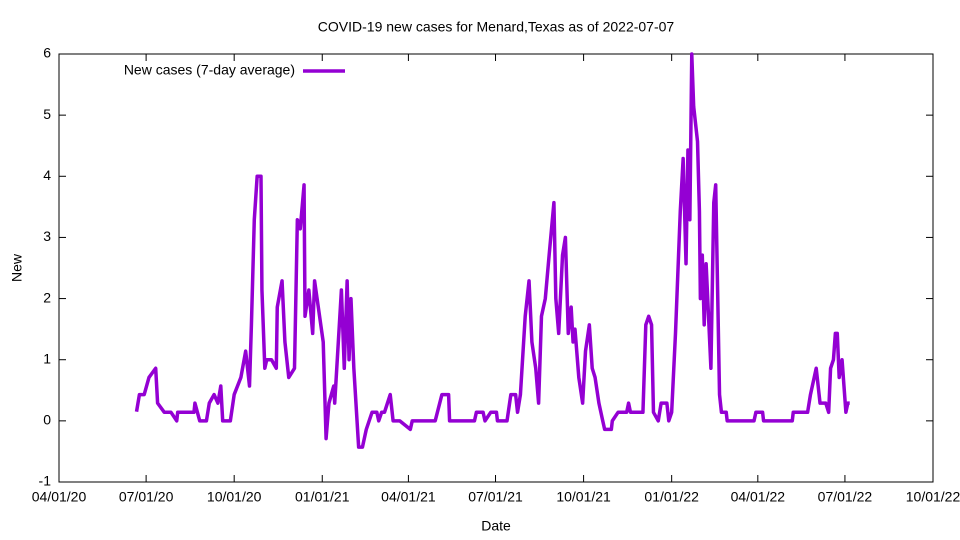 The image size is (960, 540). I want to click on x-tick-label: 10/01/22, so click(933, 497).